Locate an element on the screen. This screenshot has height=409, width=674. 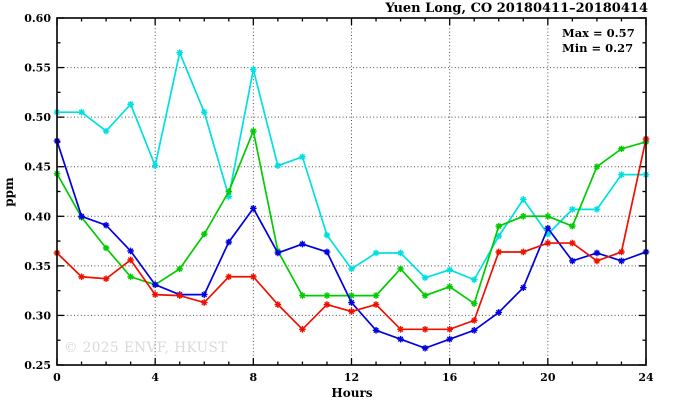
legend: Max = 0.57 Min = 0.27 is located at coordinates (598, 40).